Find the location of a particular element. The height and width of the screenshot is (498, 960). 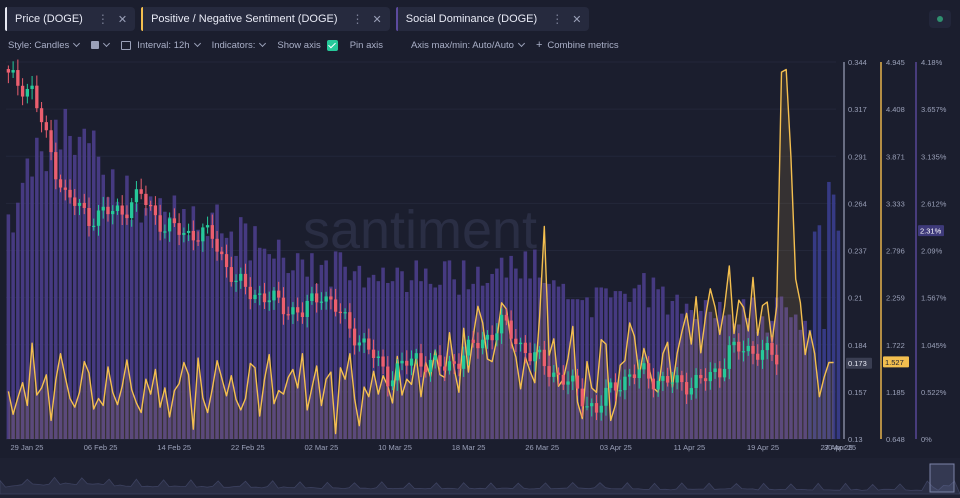

interval-dropdown: Interval: 12h is located at coordinates (161, 45).